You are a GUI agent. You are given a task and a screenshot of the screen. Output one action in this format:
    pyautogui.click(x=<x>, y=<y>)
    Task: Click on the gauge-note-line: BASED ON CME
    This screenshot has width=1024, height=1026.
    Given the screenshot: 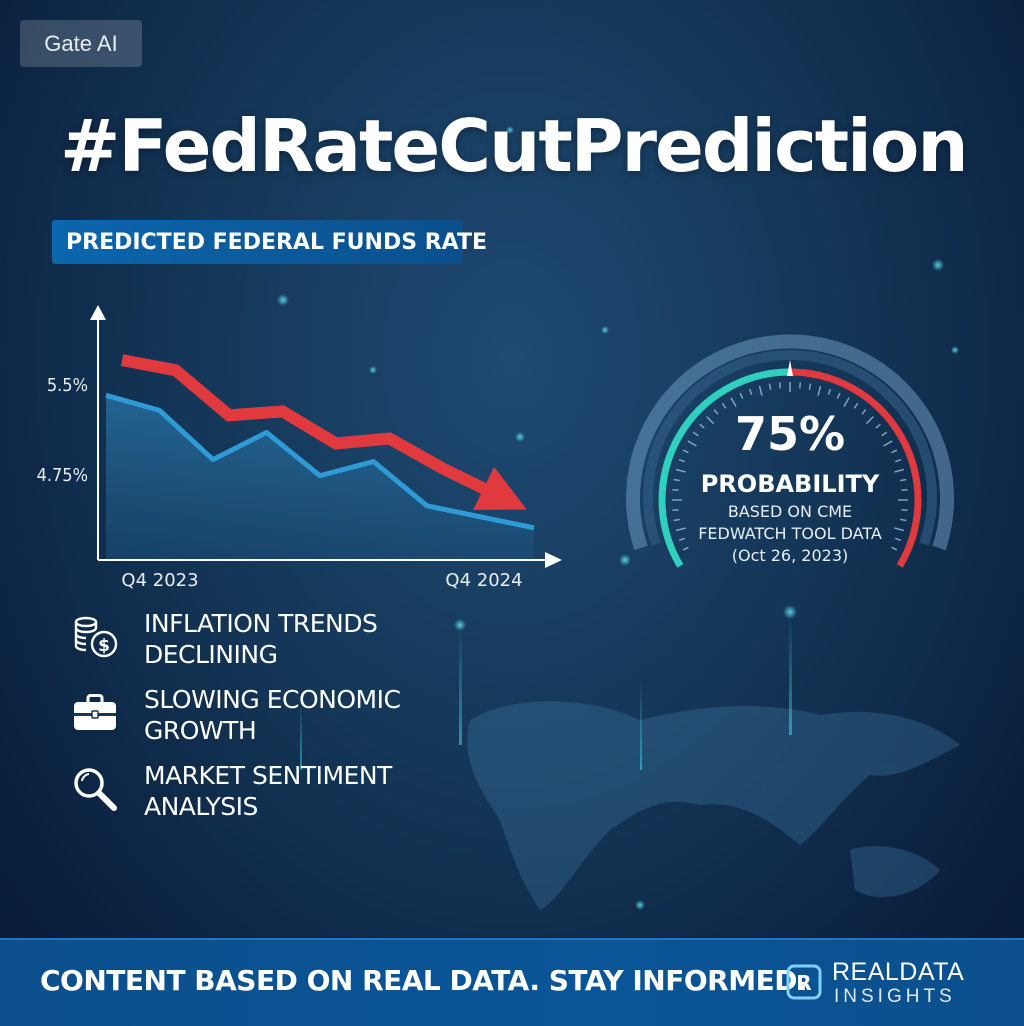 What is the action you would take?
    pyautogui.click(x=790, y=511)
    